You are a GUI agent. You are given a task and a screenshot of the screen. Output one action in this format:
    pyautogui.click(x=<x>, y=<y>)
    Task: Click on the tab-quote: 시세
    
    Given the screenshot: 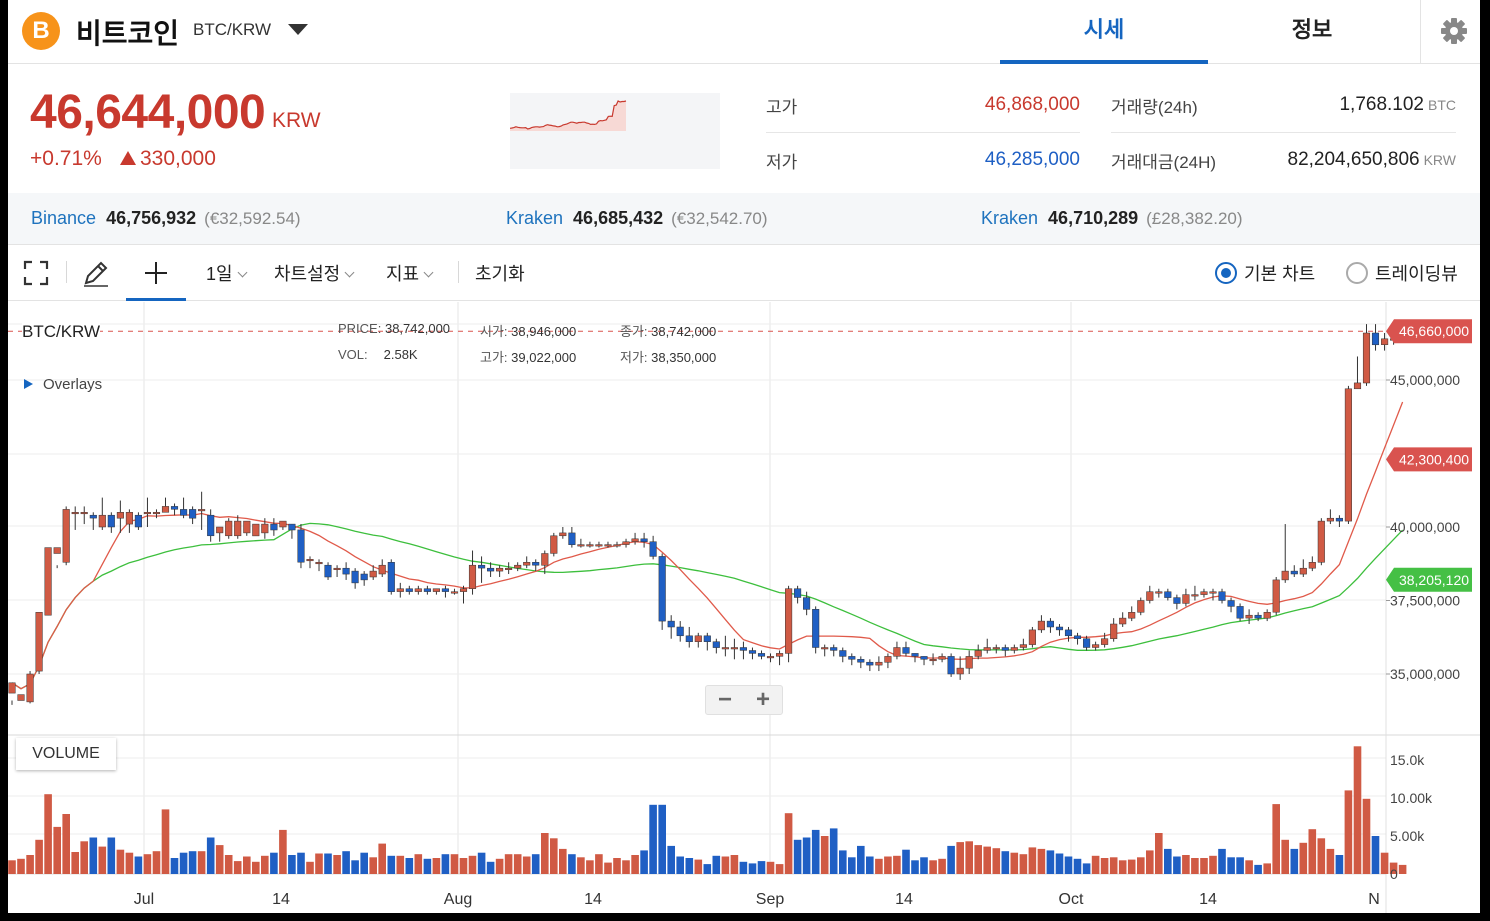 What is the action you would take?
    pyautogui.click(x=1104, y=32)
    